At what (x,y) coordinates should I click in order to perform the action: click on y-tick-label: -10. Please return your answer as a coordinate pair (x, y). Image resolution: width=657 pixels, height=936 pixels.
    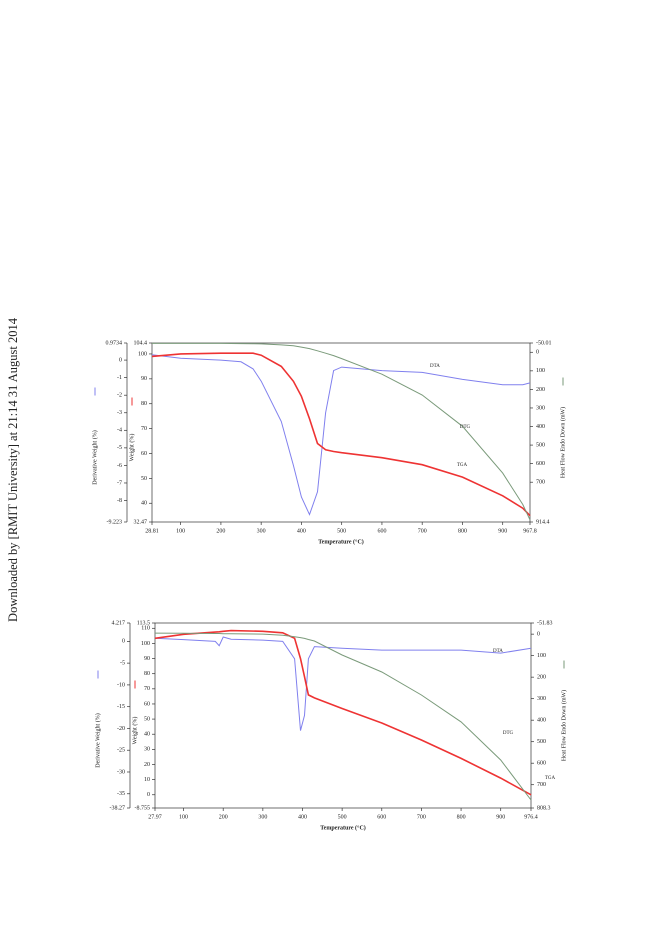
    Looking at the image, I should click on (121, 685).